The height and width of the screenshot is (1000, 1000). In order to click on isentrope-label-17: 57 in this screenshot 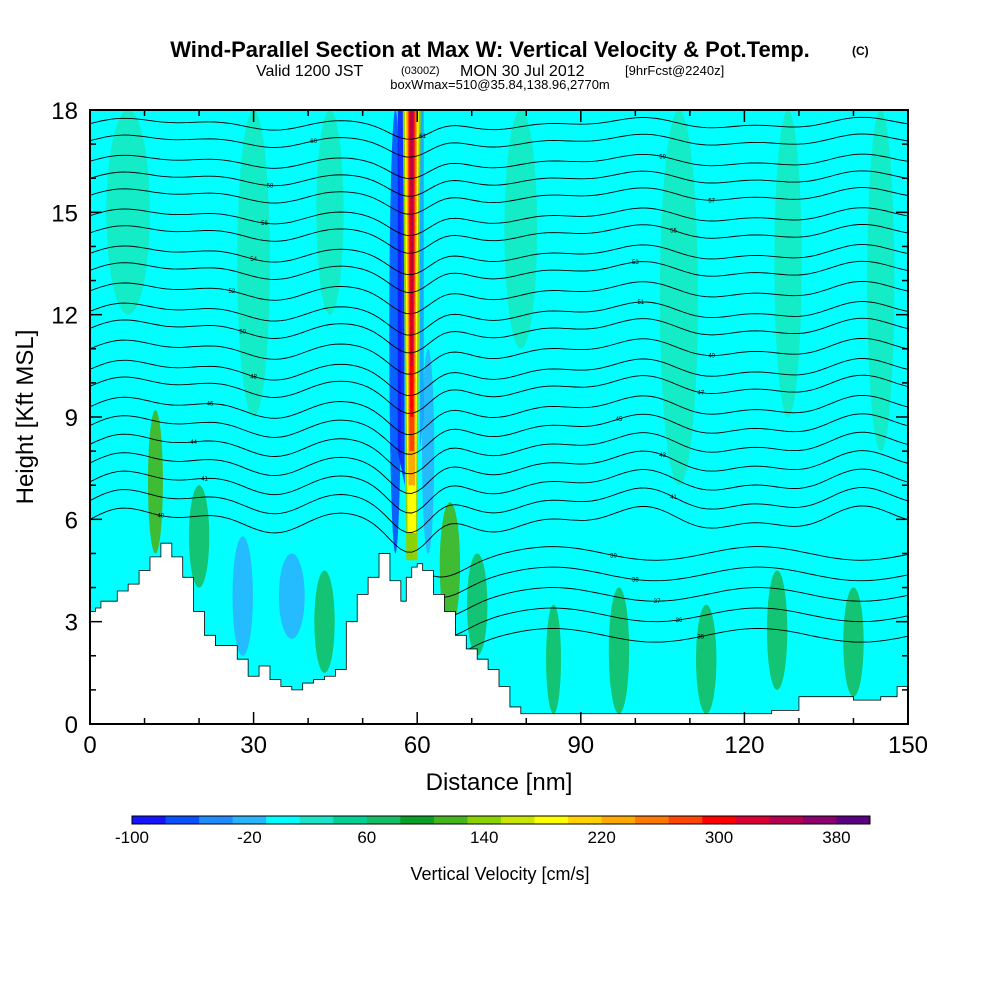, I will do `click(711, 201)`.